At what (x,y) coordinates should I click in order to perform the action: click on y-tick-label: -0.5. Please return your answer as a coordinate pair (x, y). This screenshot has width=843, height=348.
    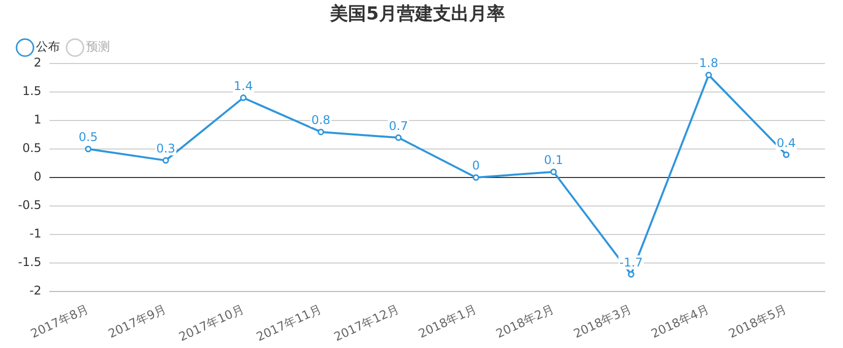
    Looking at the image, I should click on (30, 205).